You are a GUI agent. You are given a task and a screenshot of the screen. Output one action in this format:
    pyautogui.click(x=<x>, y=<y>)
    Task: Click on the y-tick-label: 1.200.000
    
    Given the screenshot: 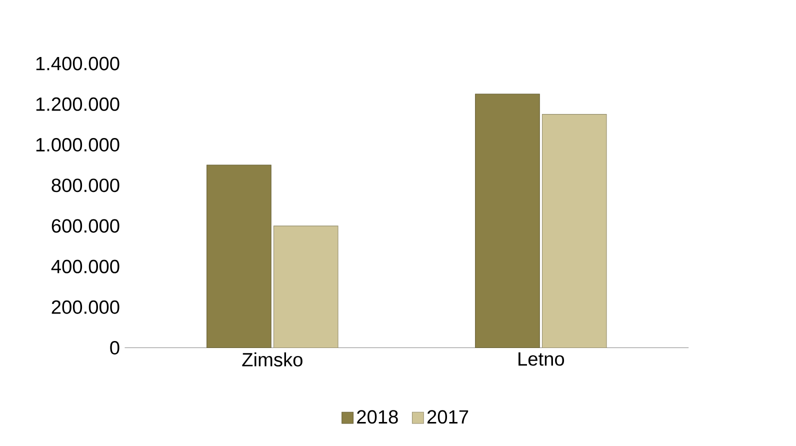 What is the action you would take?
    pyautogui.click(x=78, y=104)
    